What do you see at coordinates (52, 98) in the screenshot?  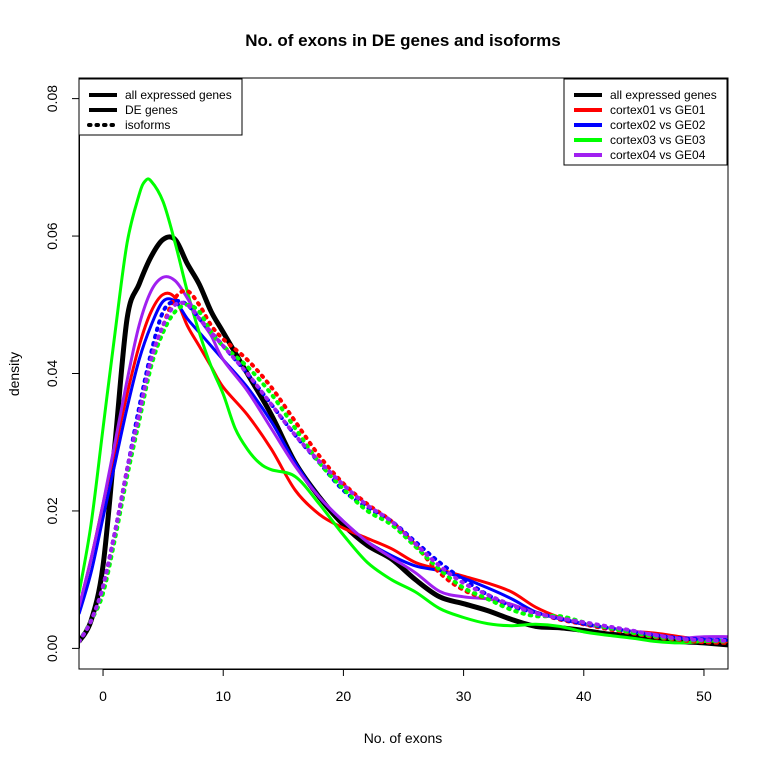 I see `y-tick-label: 0.08` at bounding box center [52, 98].